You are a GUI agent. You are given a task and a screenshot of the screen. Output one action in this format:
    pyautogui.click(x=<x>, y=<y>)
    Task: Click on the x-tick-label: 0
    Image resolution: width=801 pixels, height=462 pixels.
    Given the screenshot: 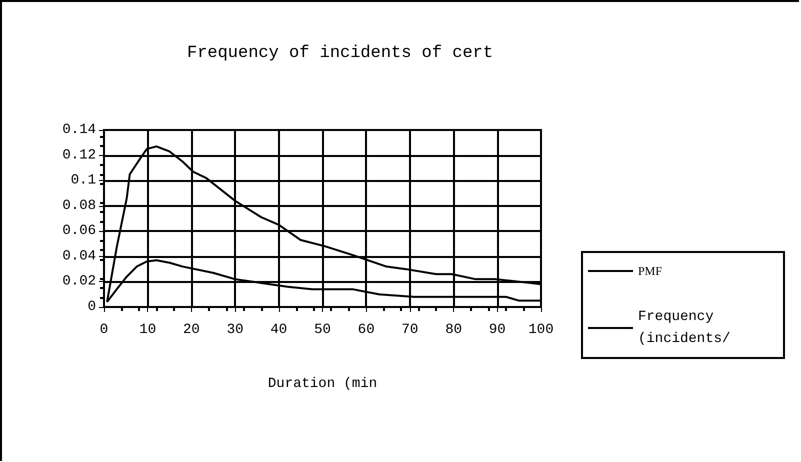 What is the action you would take?
    pyautogui.click(x=104, y=330)
    